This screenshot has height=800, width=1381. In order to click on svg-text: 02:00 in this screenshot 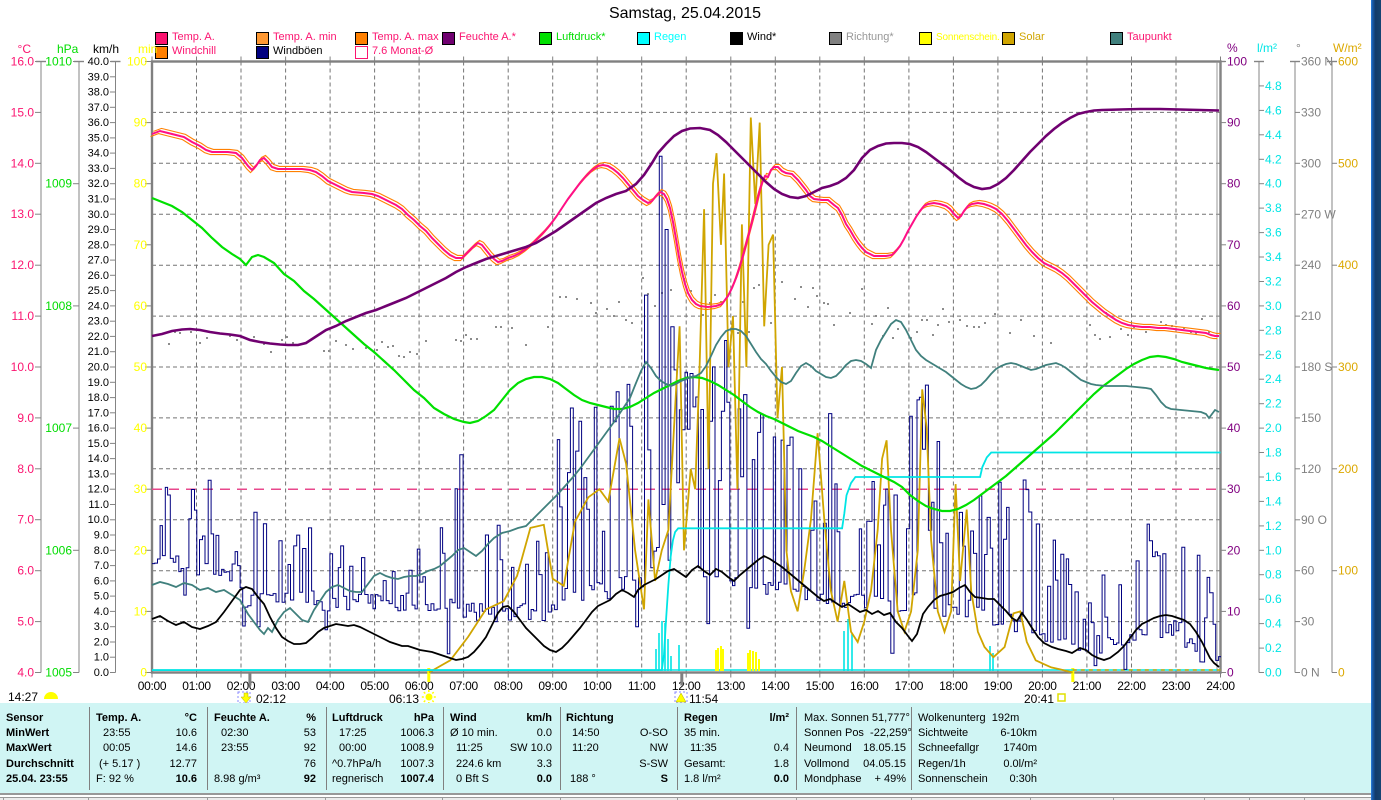, I will do `click(241, 686)`.